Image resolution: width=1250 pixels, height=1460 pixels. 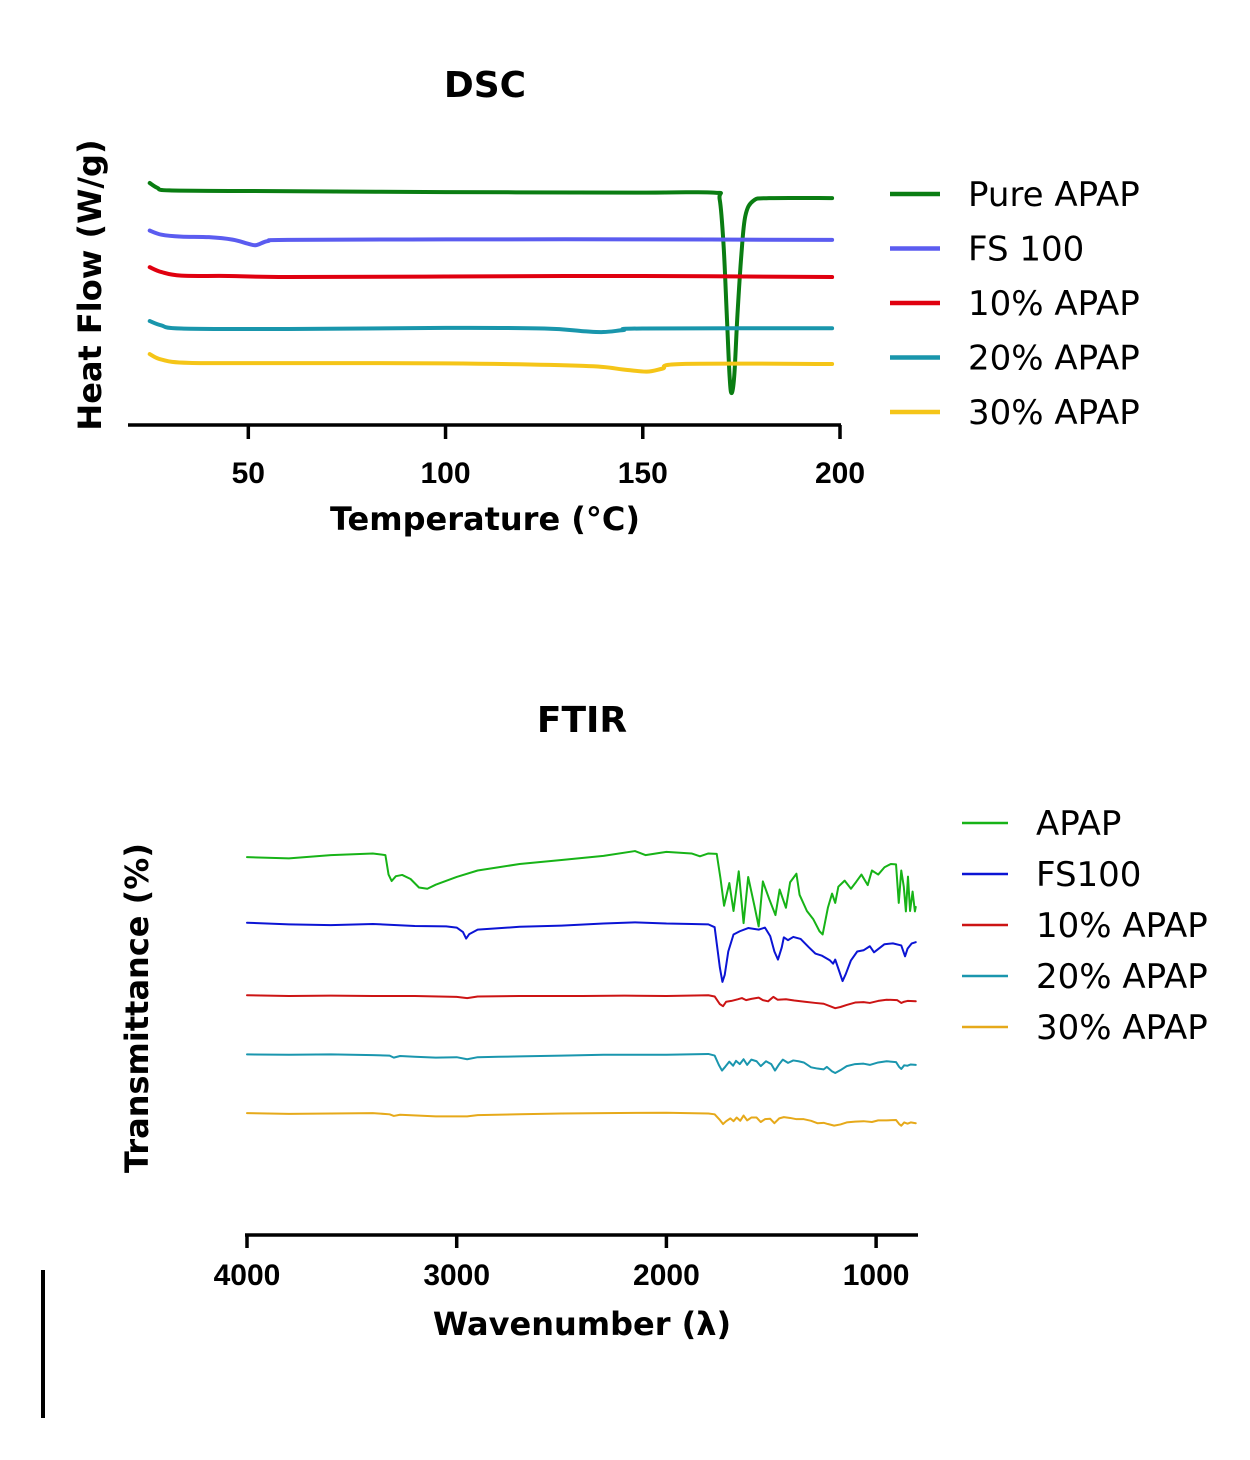 I want to click on dsc-series-30pct-apap, so click(x=491, y=363).